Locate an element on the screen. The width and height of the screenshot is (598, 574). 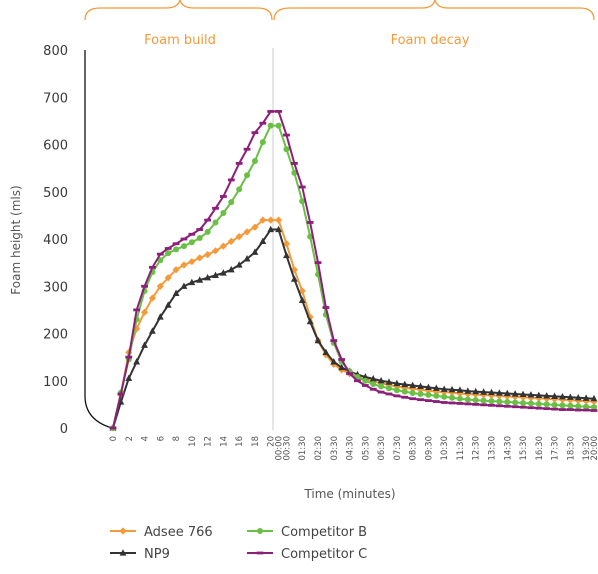
y-tick-labels: 0 100 200 300 400 500 600 700 800 is located at coordinates (55, 240).